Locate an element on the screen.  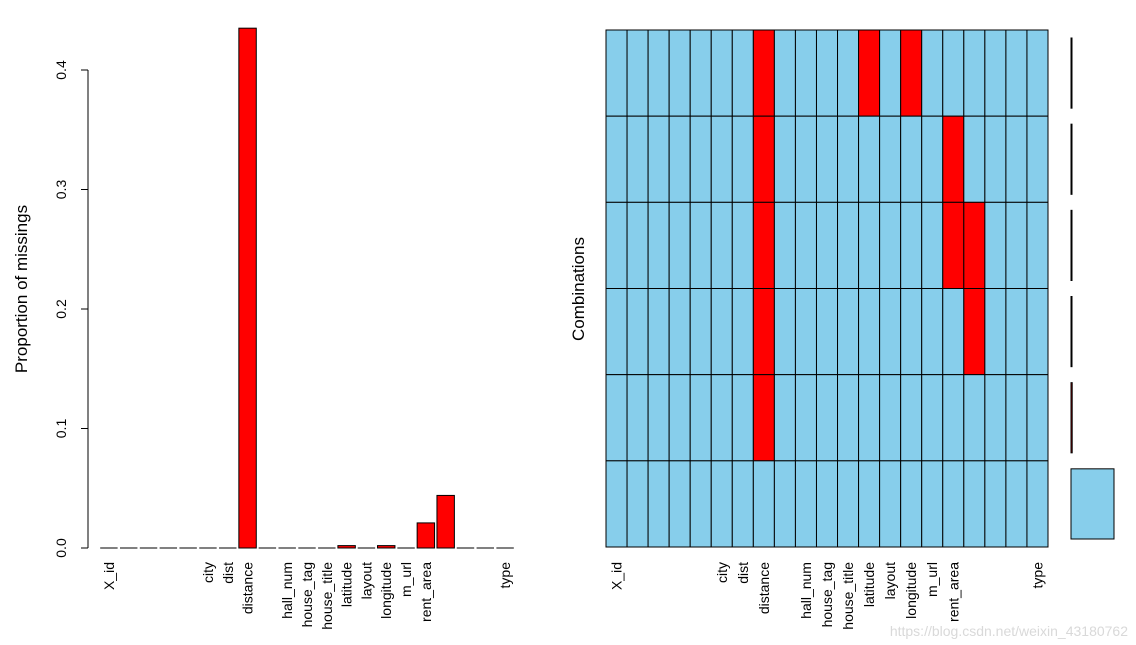
bar-y-tick-label: 0.2 is located at coordinates (61, 309).